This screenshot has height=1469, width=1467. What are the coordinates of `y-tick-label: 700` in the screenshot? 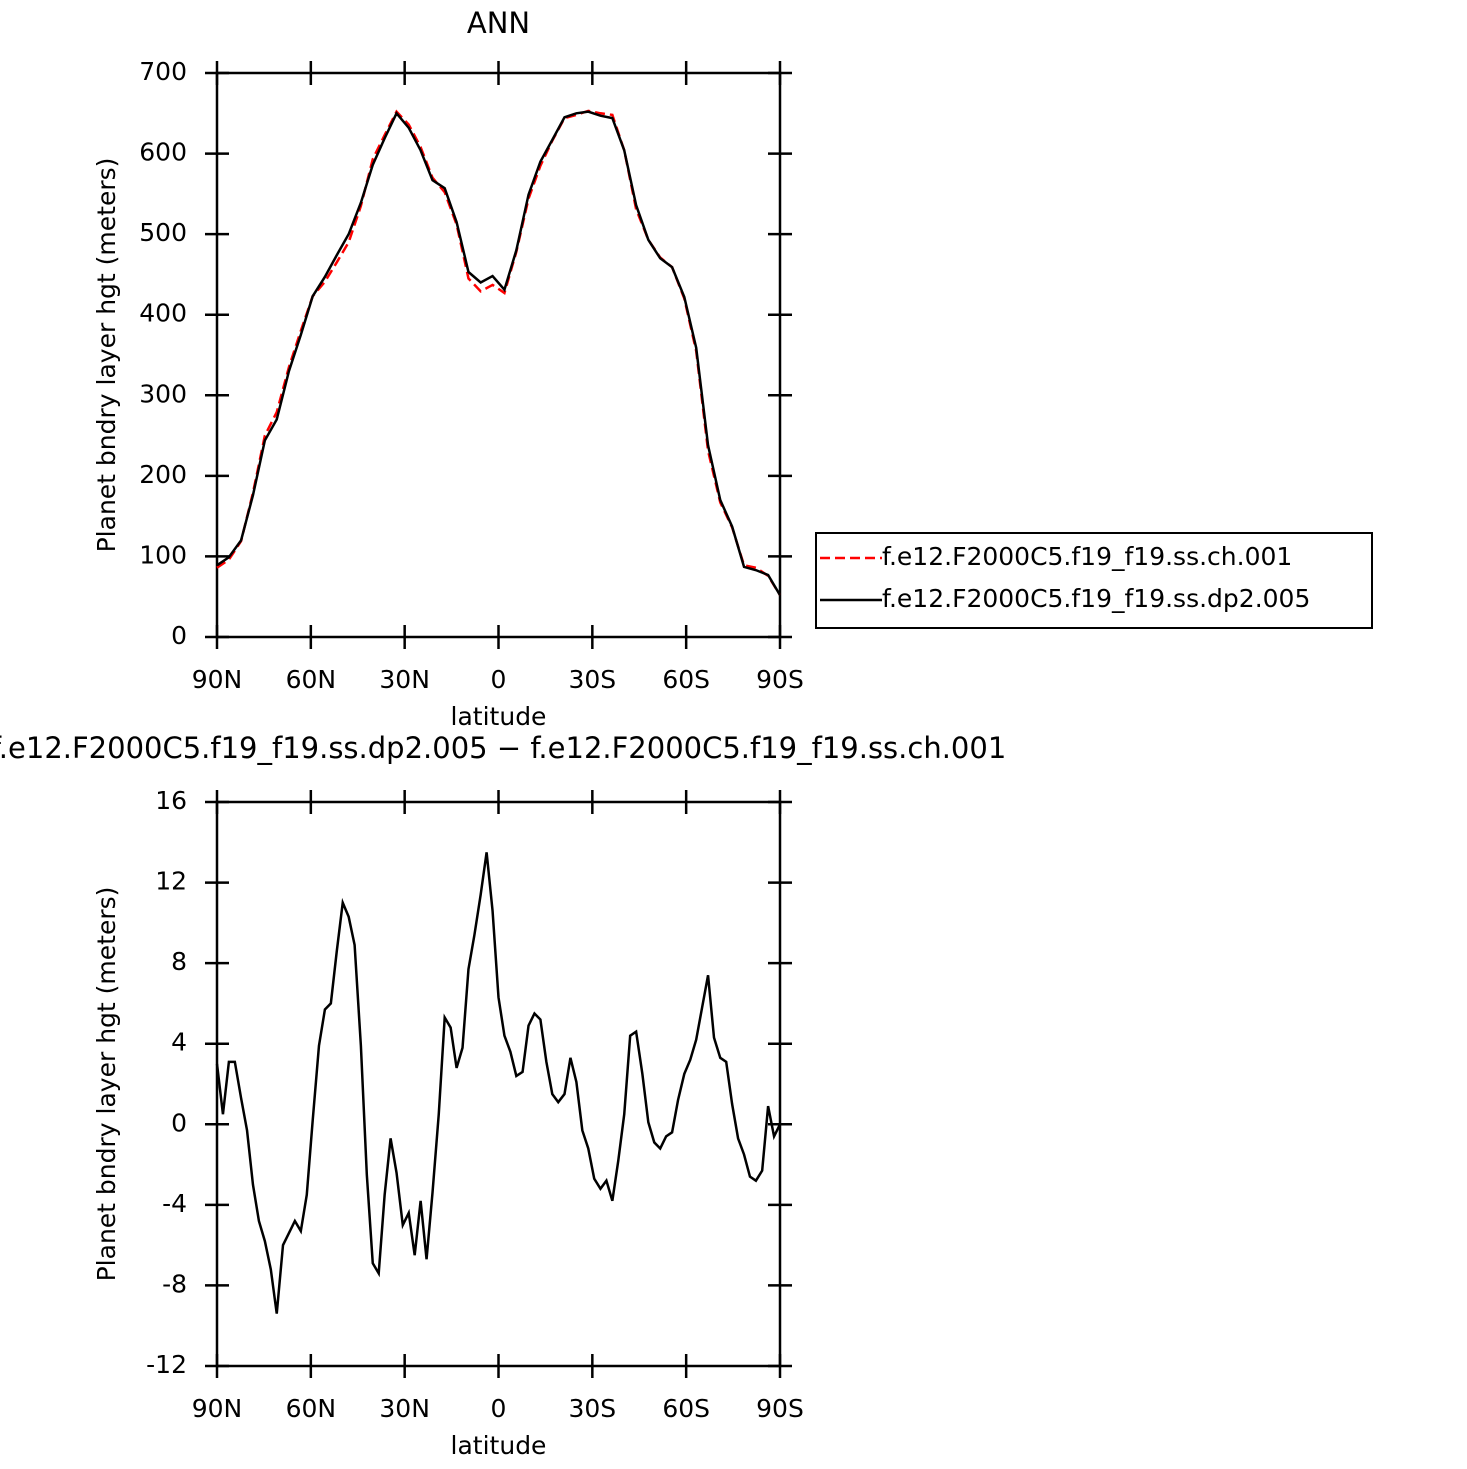 It's located at (163, 71).